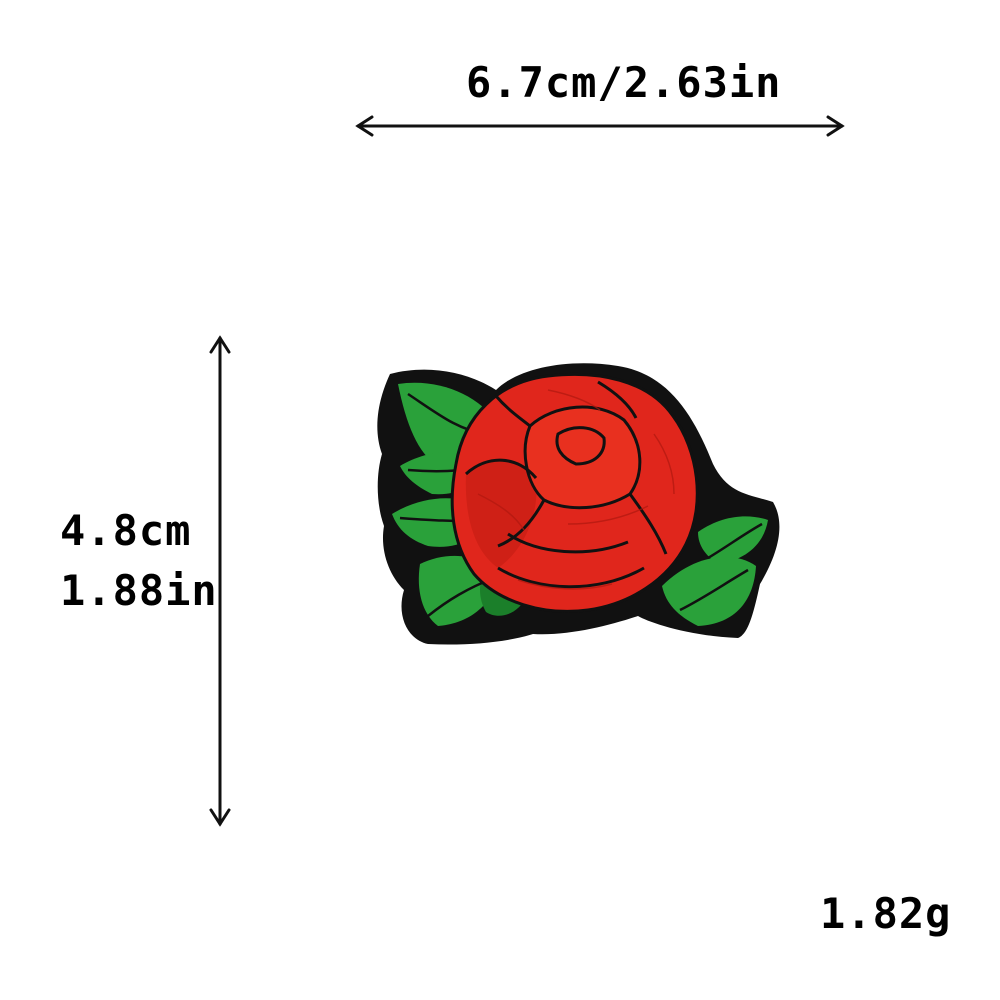 This screenshot has width=1000, height=1000. I want to click on width-label: 6.7cm/2.63in, so click(624, 82).